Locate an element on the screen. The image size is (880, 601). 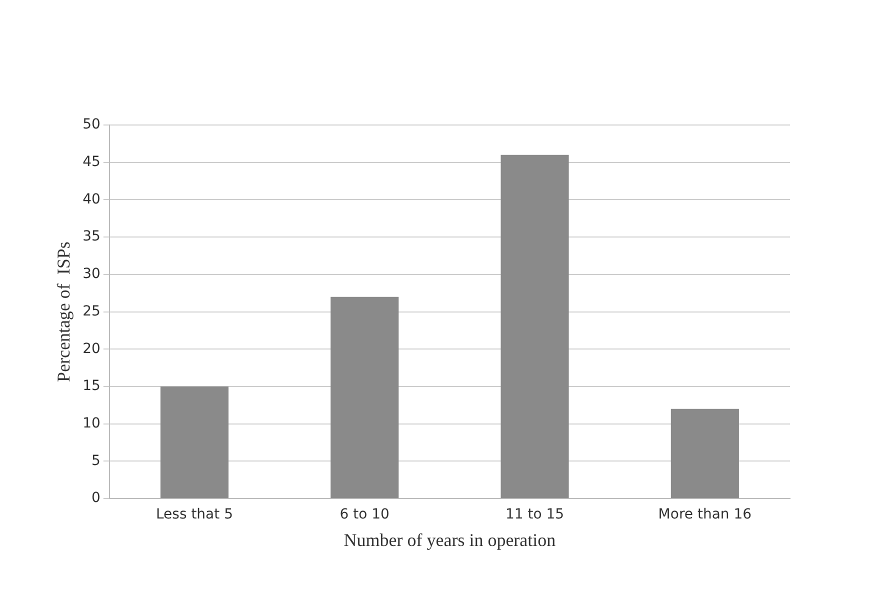
x-axis-title: Number of years in operation is located at coordinates (450, 540).